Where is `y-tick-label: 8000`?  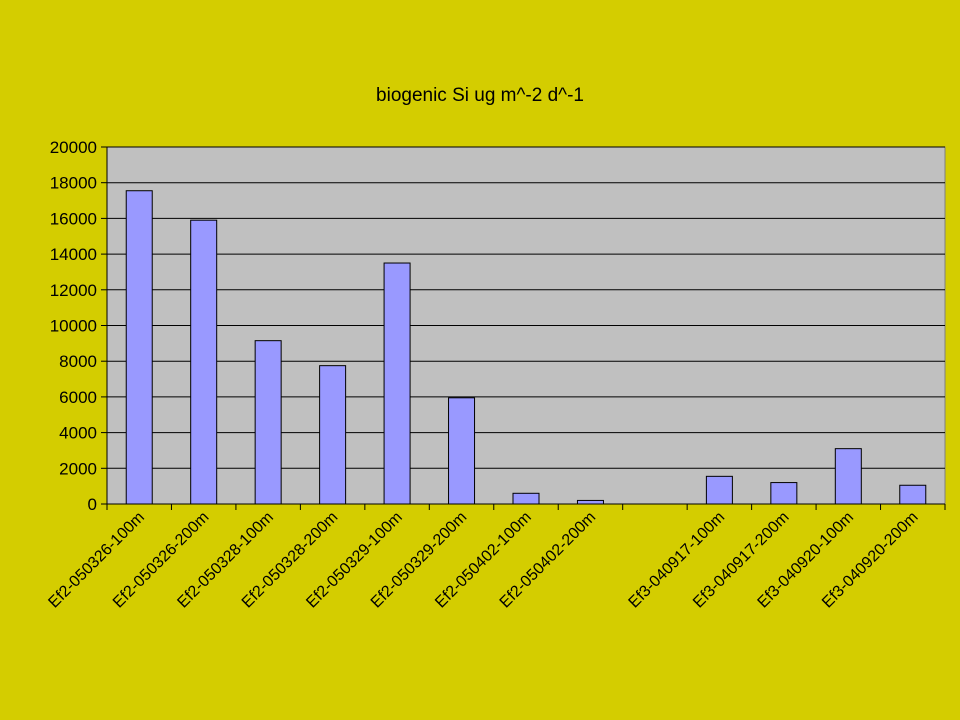
y-tick-label: 8000 is located at coordinates (78, 361).